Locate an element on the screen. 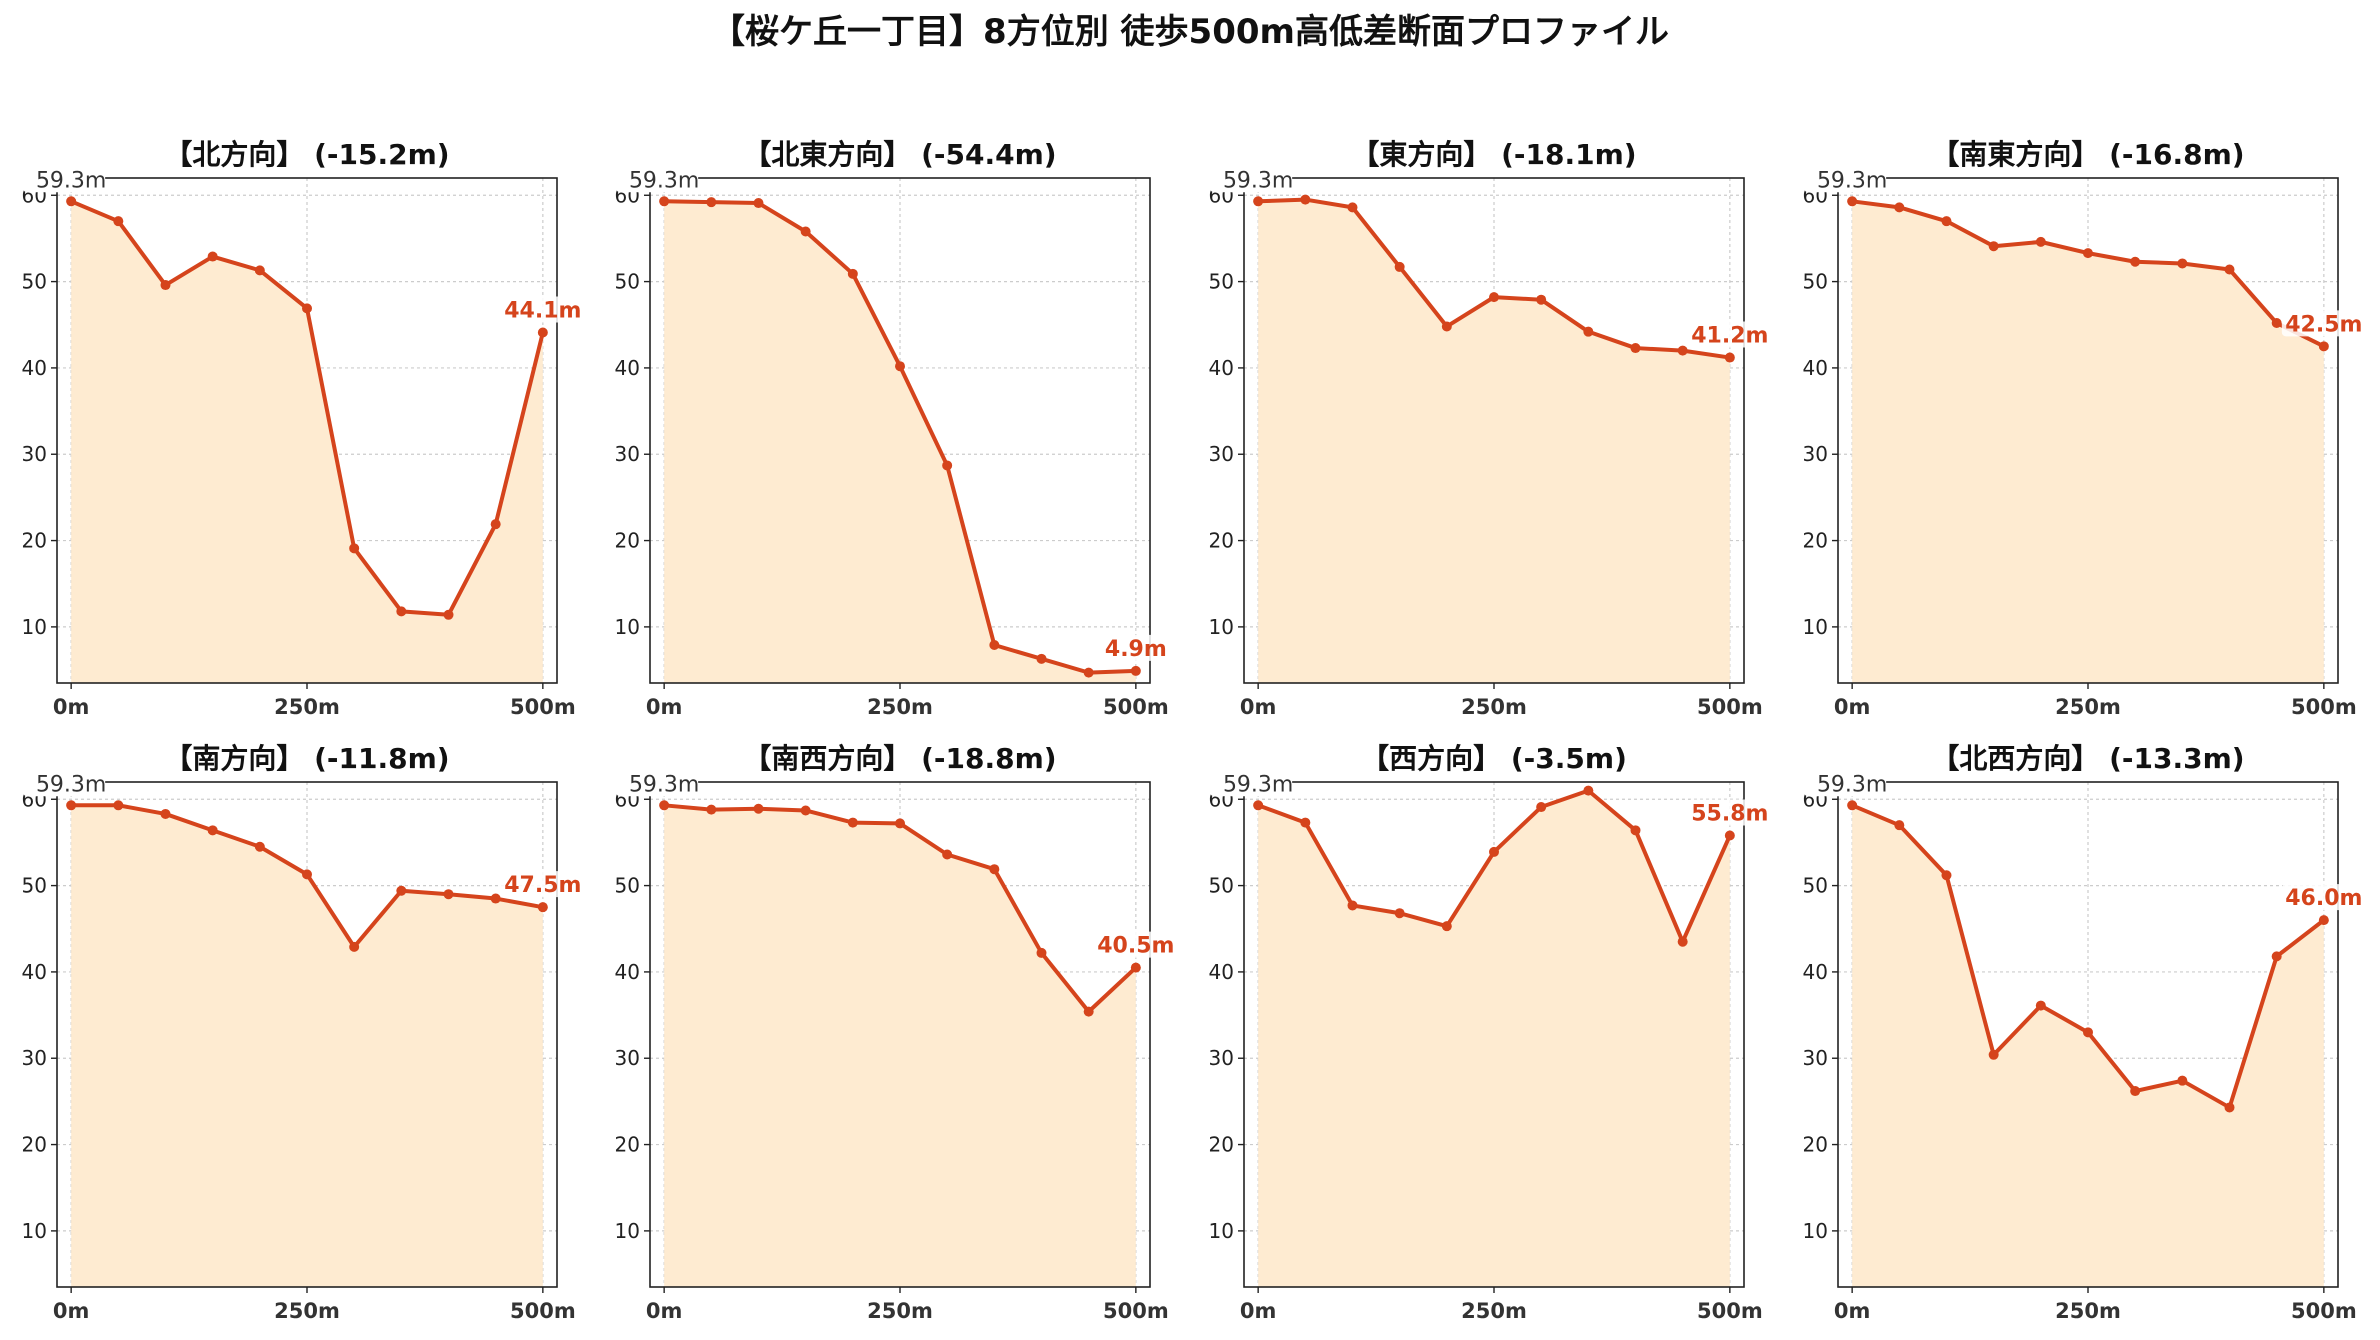 This screenshot has width=2380, height=1340. end-label: 55.8m is located at coordinates (1729, 814).